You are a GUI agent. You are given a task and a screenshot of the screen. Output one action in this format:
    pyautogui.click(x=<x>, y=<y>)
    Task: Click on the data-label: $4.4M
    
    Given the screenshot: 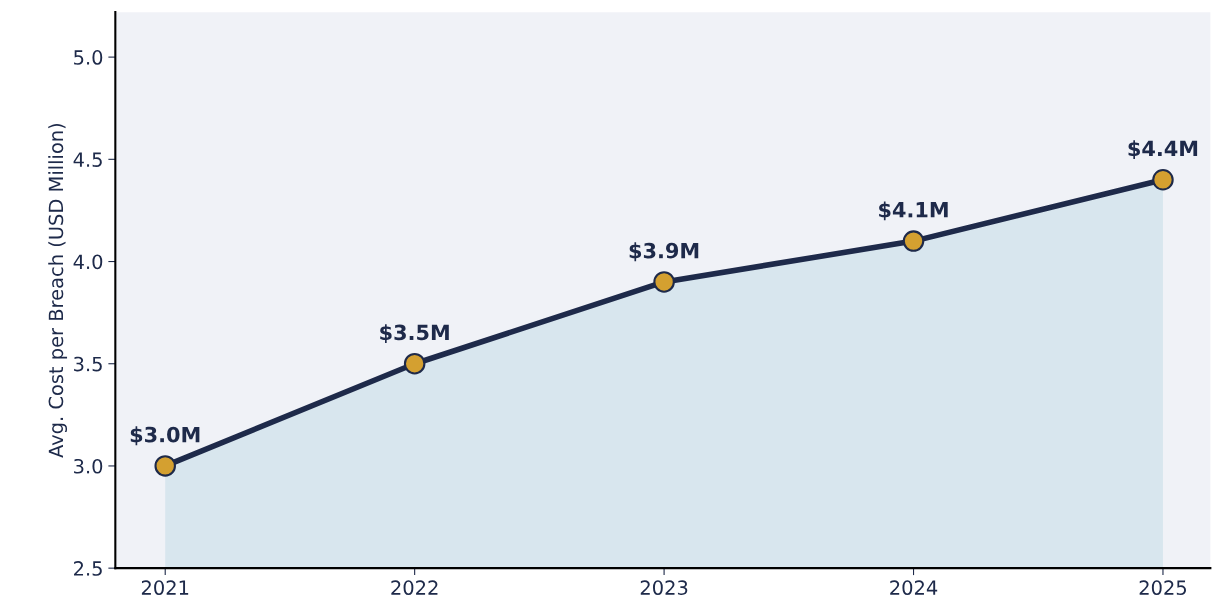 What is the action you would take?
    pyautogui.click(x=1163, y=150)
    